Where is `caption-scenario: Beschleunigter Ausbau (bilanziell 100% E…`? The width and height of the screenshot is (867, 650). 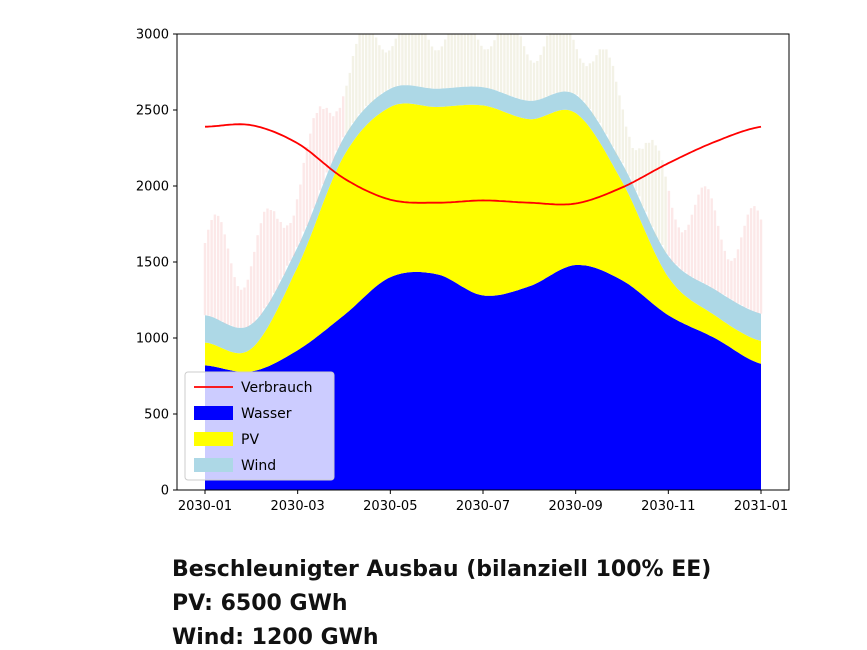
caption-scenario: Beschleunigter Ausbau (bilanziell 100% E… is located at coordinates (442, 569).